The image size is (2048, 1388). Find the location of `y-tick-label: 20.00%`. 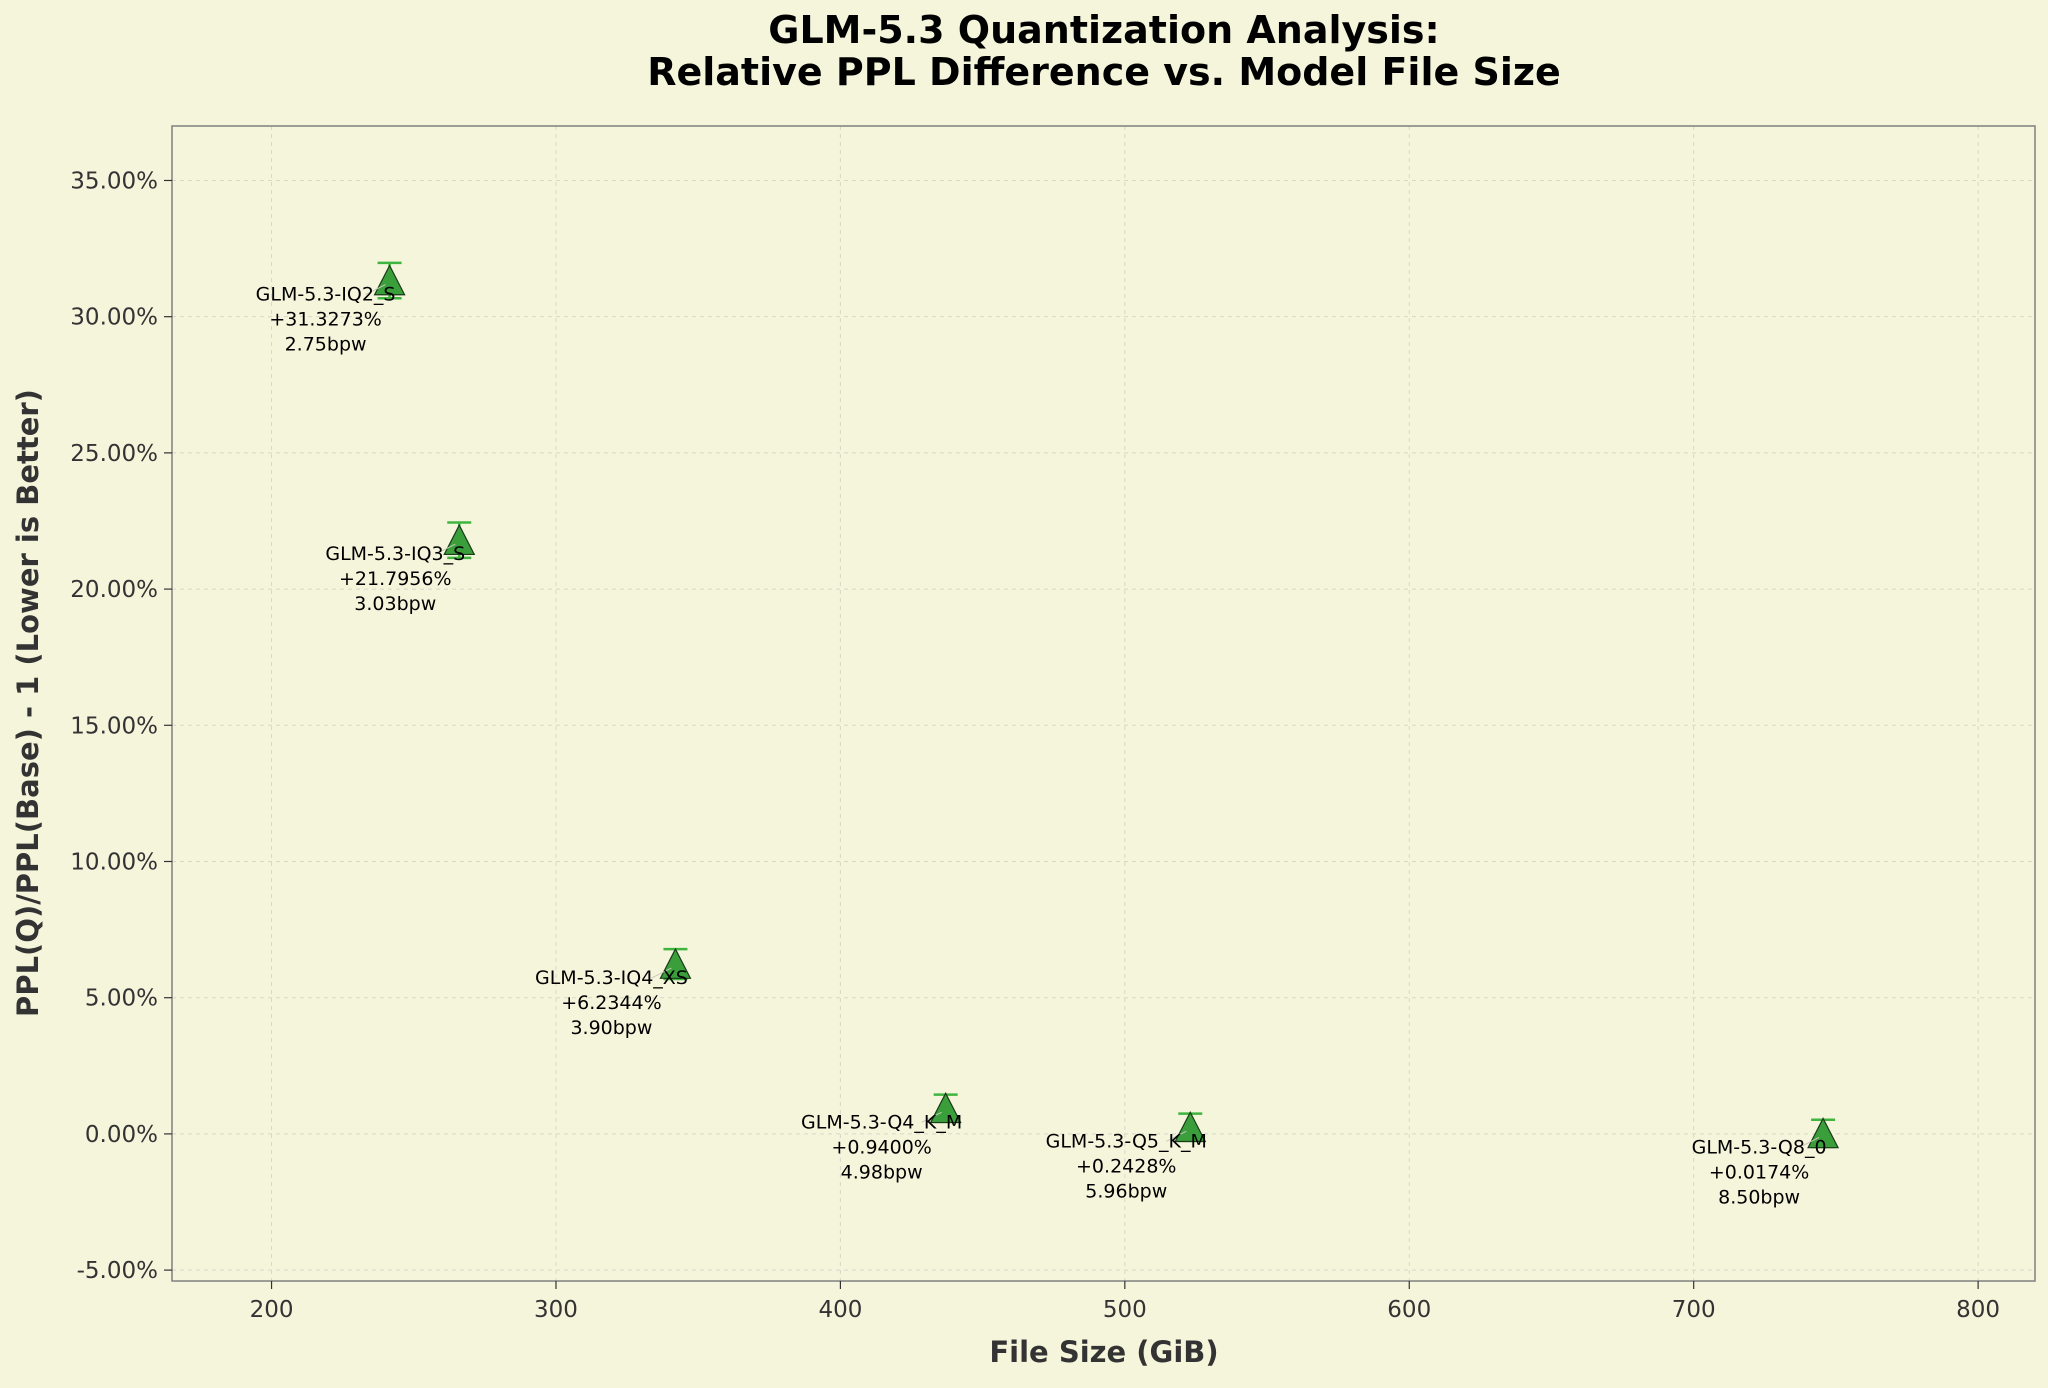

y-tick-label: 20.00% is located at coordinates (114, 590).